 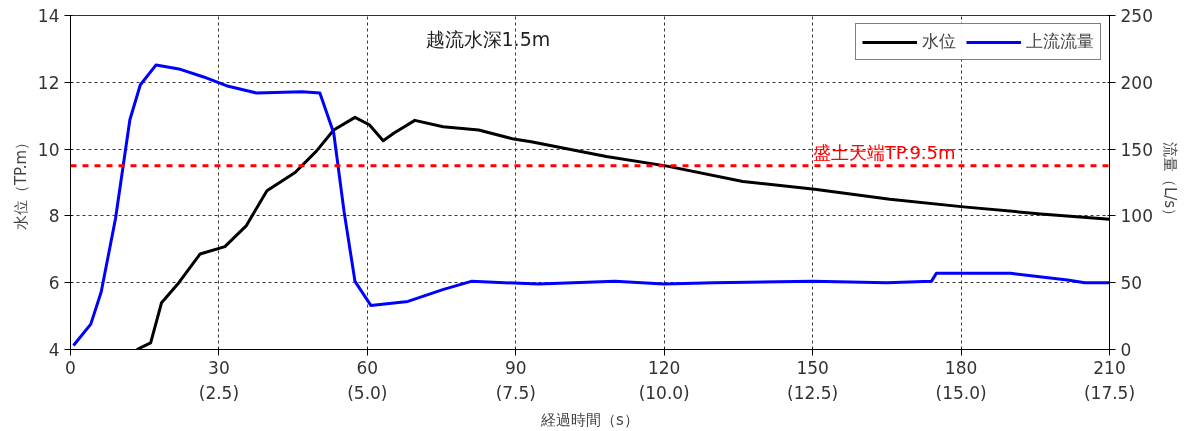 What do you see at coordinates (1131, 283) in the screenshot?
I see `y2-tick-label: 50` at bounding box center [1131, 283].